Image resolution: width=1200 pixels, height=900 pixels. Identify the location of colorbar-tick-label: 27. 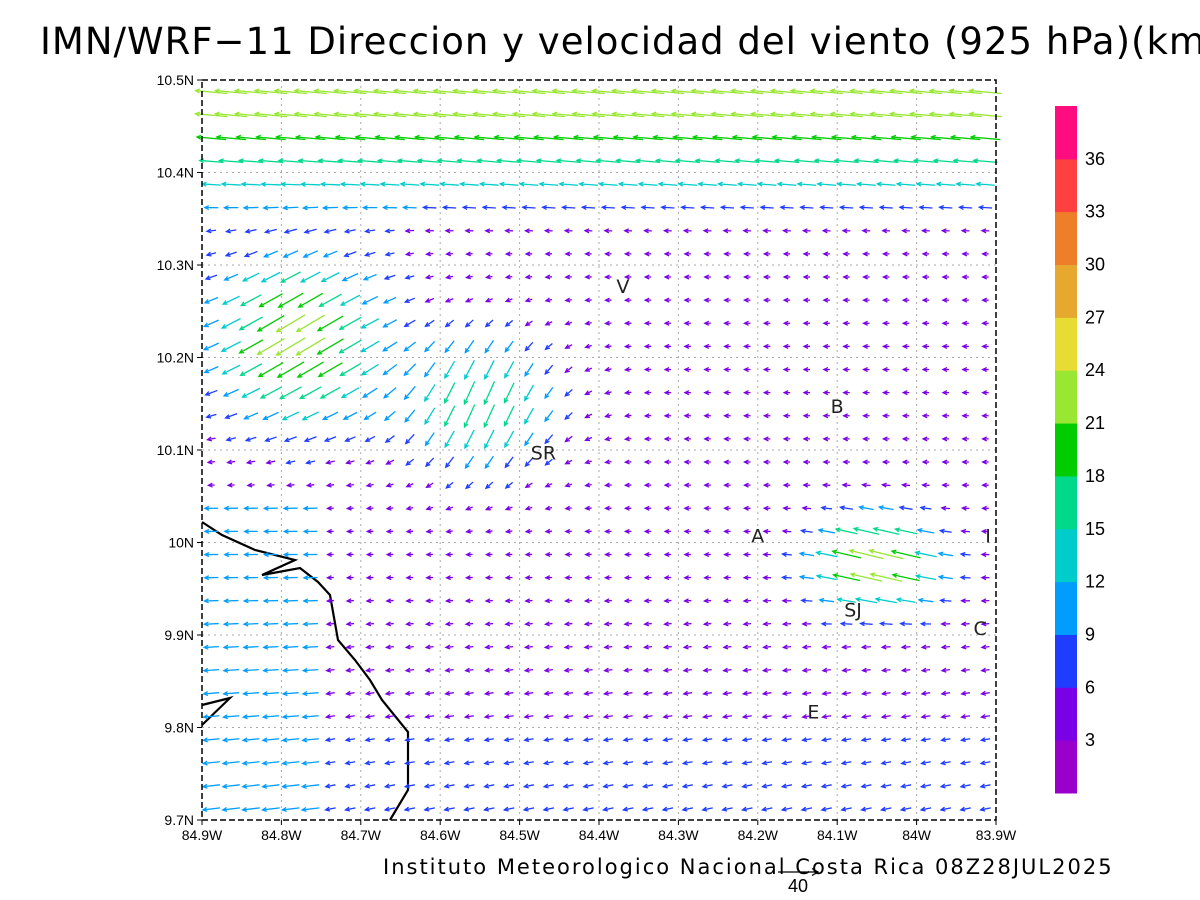
(1095, 317).